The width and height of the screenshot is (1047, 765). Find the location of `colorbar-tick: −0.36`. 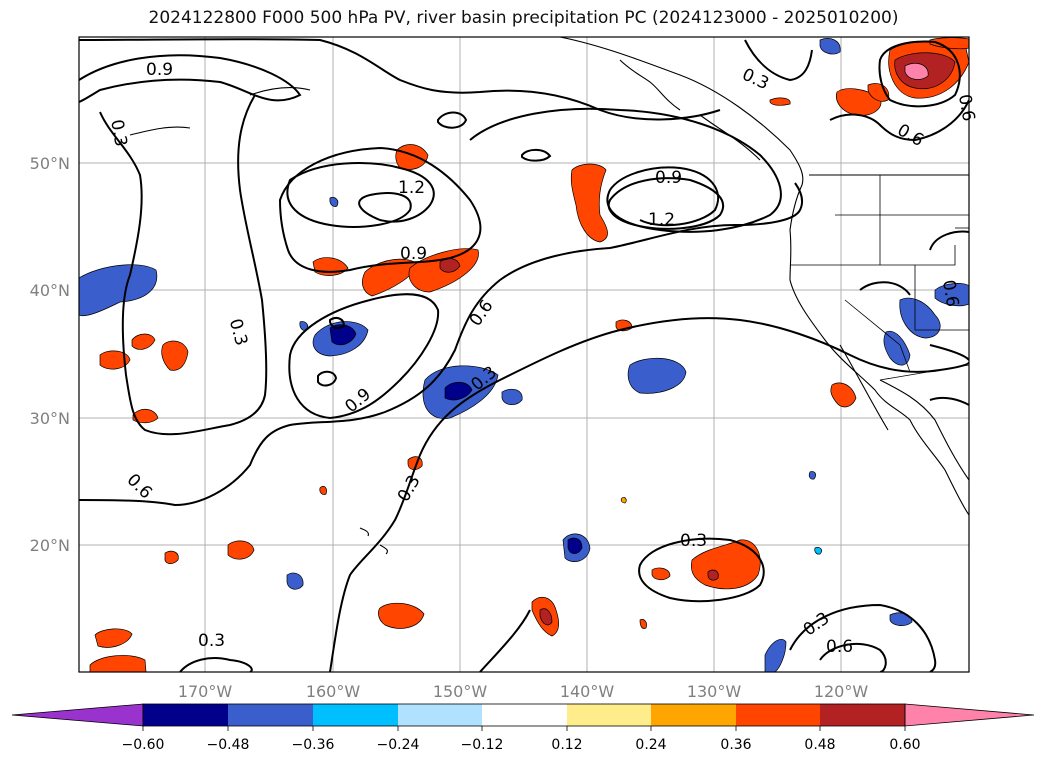

colorbar-tick: −0.36 is located at coordinates (313, 745).